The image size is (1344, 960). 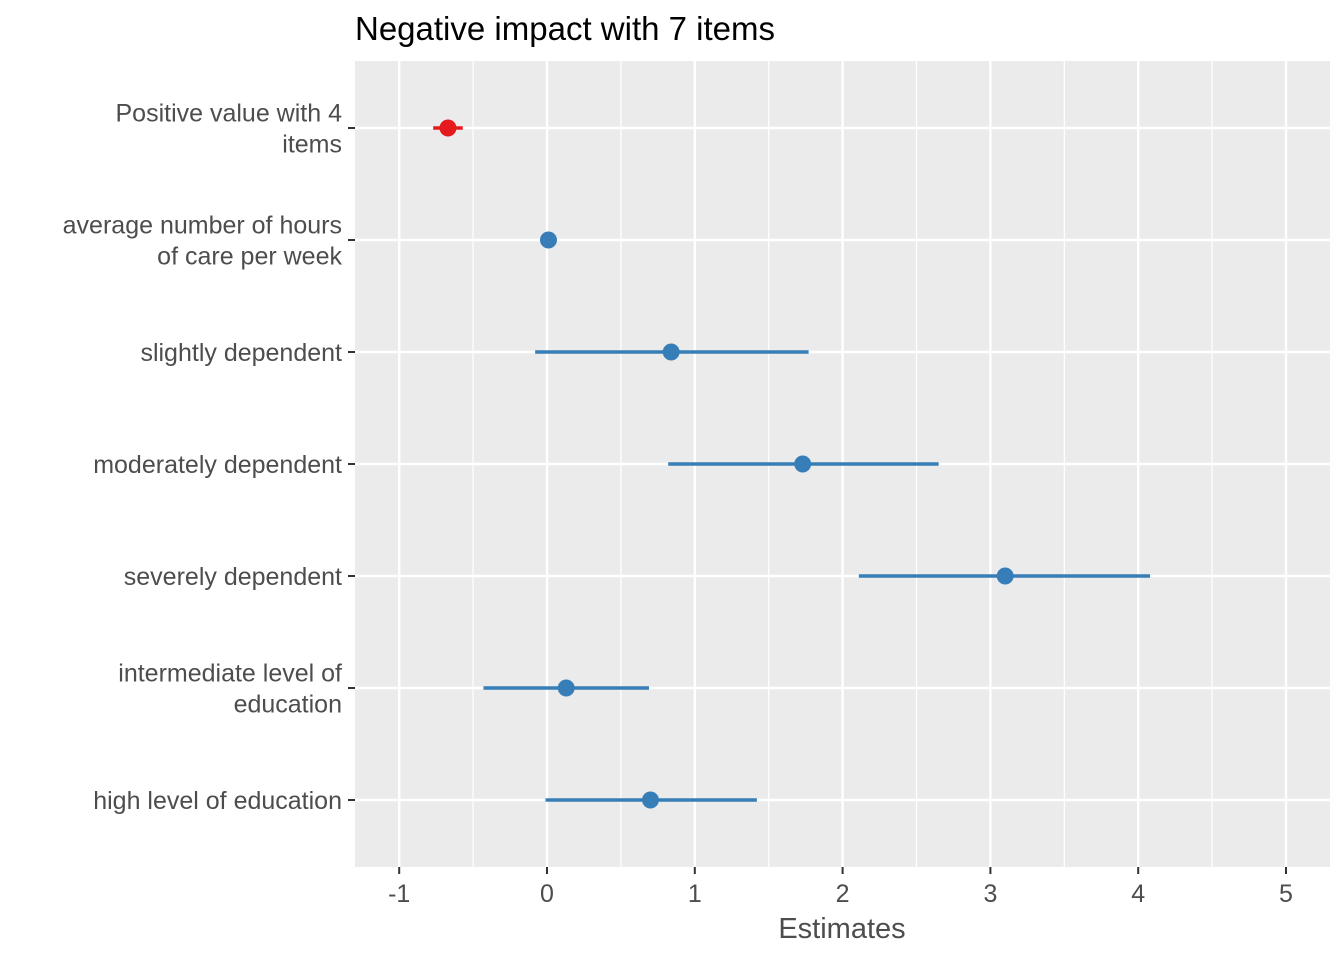 What do you see at coordinates (399, 894) in the screenshot?
I see `x-tick-label: -1` at bounding box center [399, 894].